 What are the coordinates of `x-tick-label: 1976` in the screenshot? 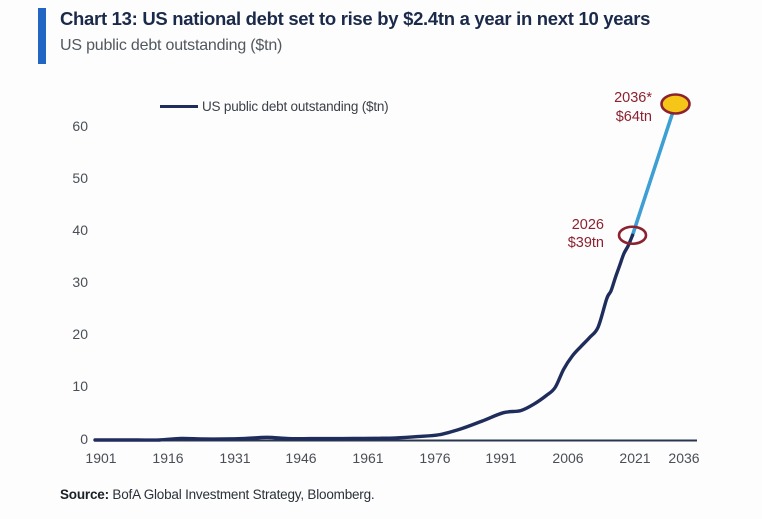 It's located at (434, 458).